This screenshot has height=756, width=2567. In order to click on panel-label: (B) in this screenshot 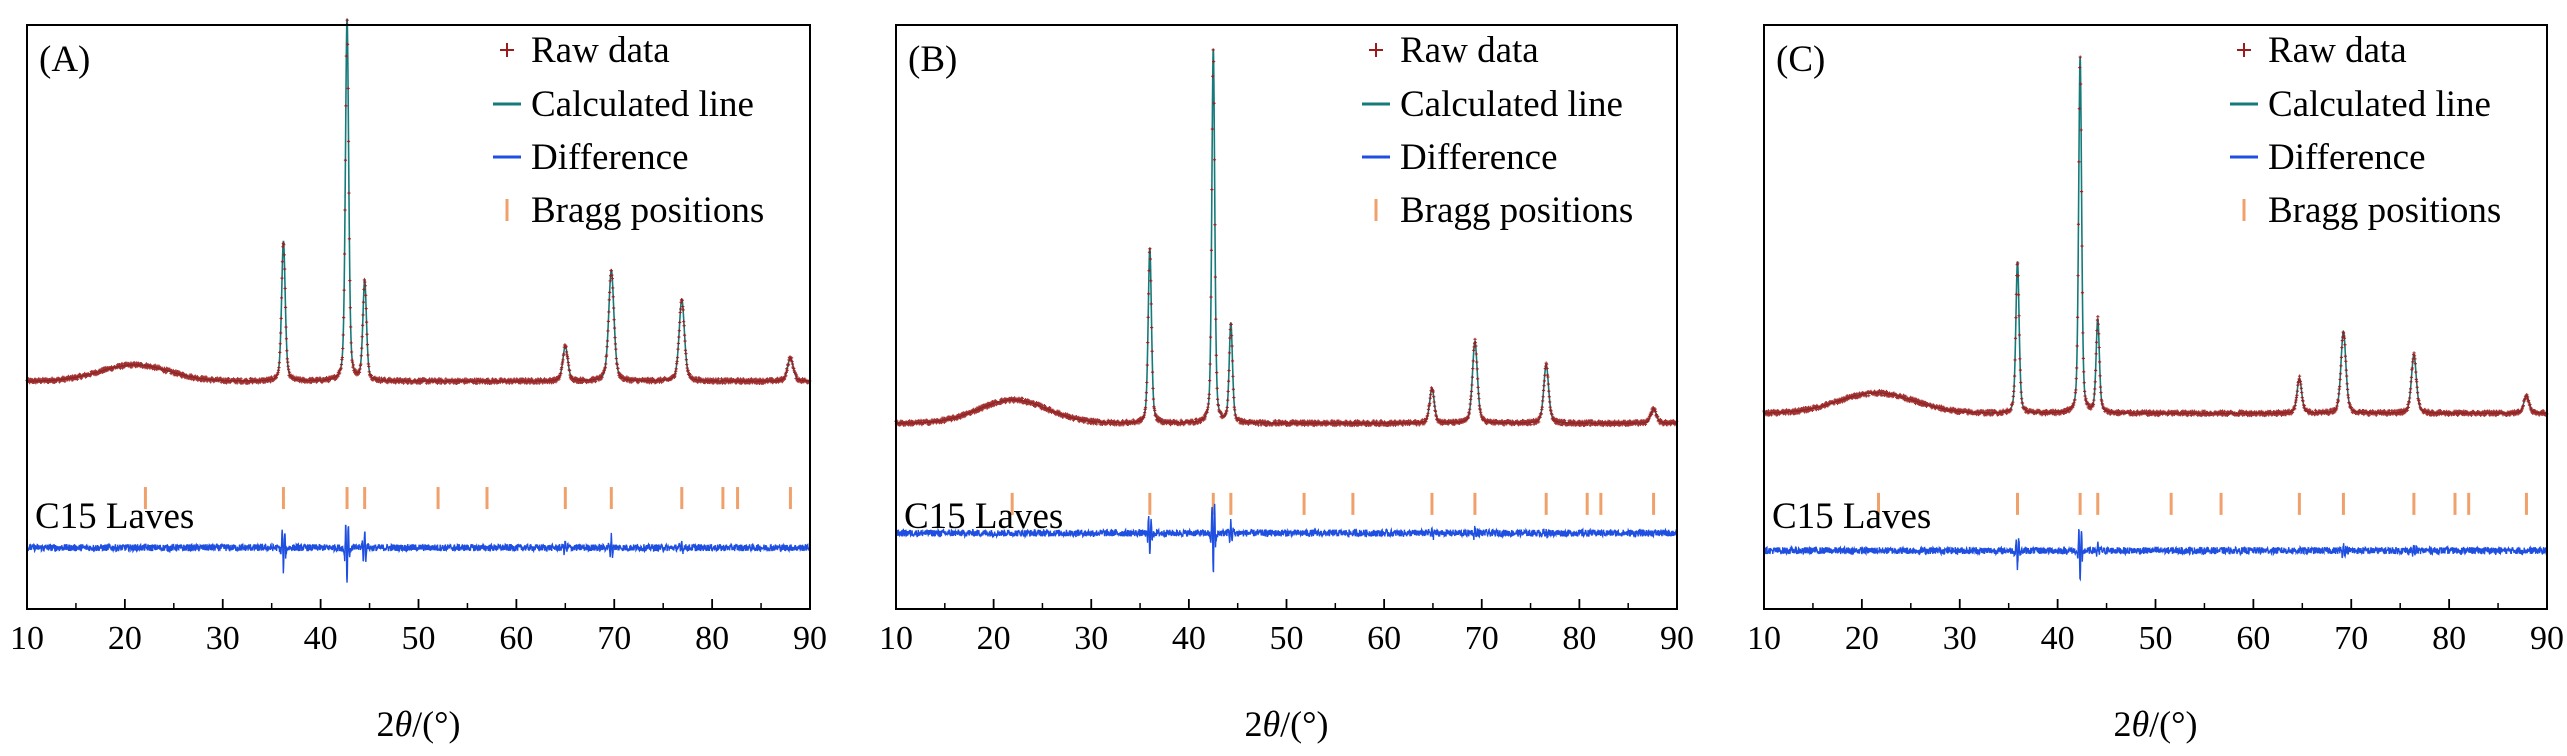, I will do `click(932, 59)`.